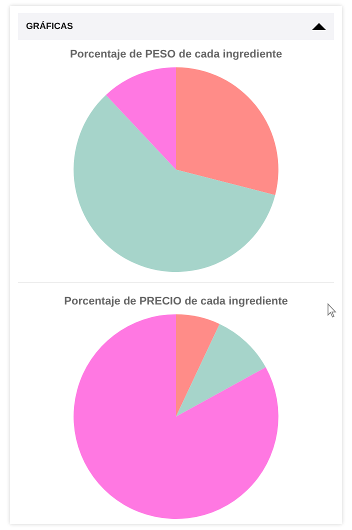  Describe the element at coordinates (49, 26) in the screenshot. I see `text: GRÁFICAS` at that location.